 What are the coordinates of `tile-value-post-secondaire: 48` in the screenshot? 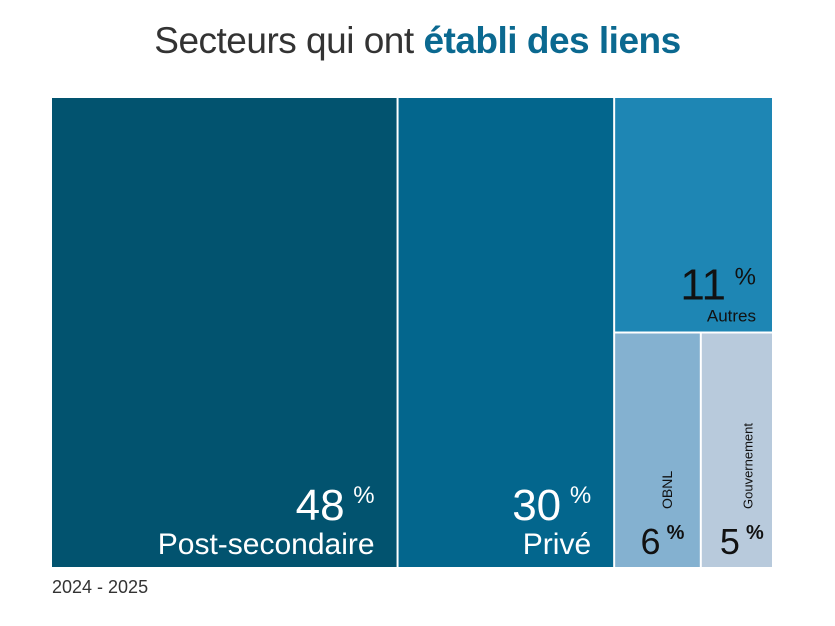 It's located at (320, 505).